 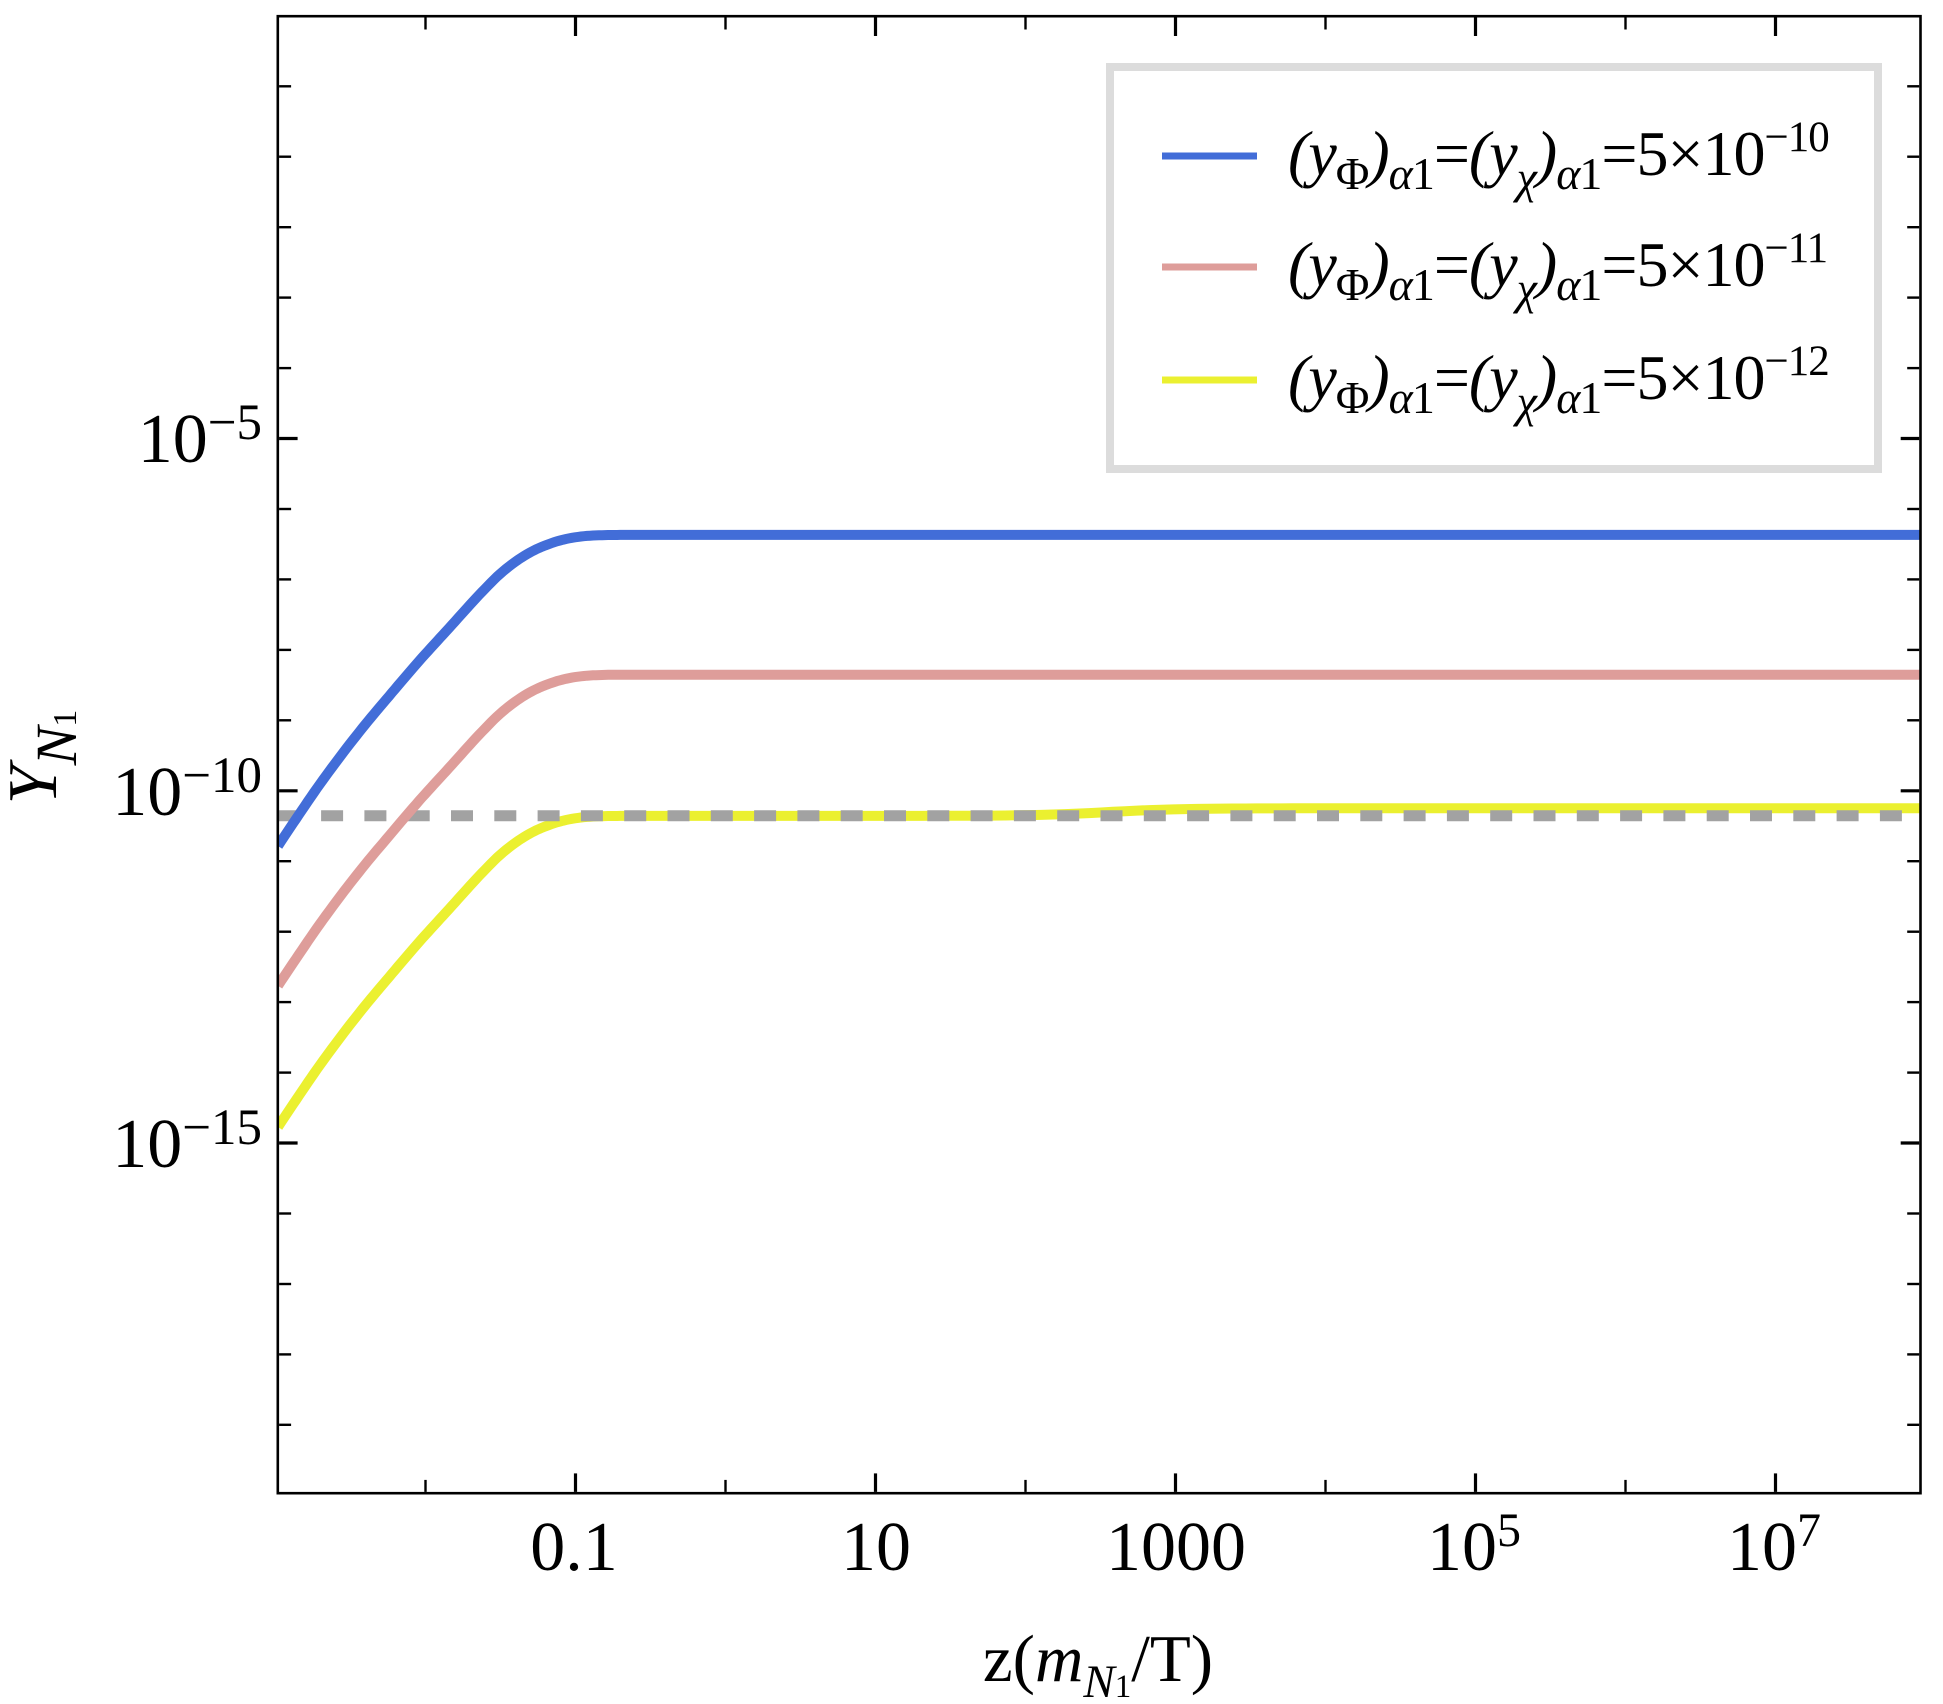 What do you see at coordinates (1176, 1547) in the screenshot?
I see `svg-text: 1000` at bounding box center [1176, 1547].